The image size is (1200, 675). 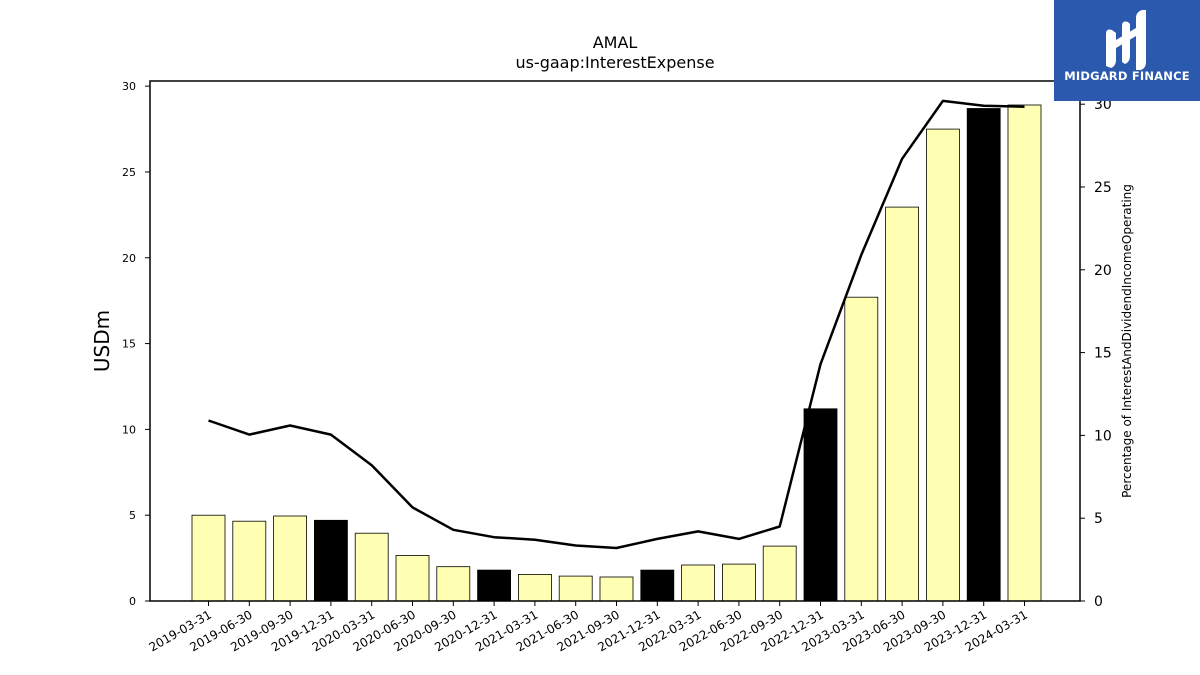 I want to click on right-tick-label: 25, so click(x=1103, y=188).